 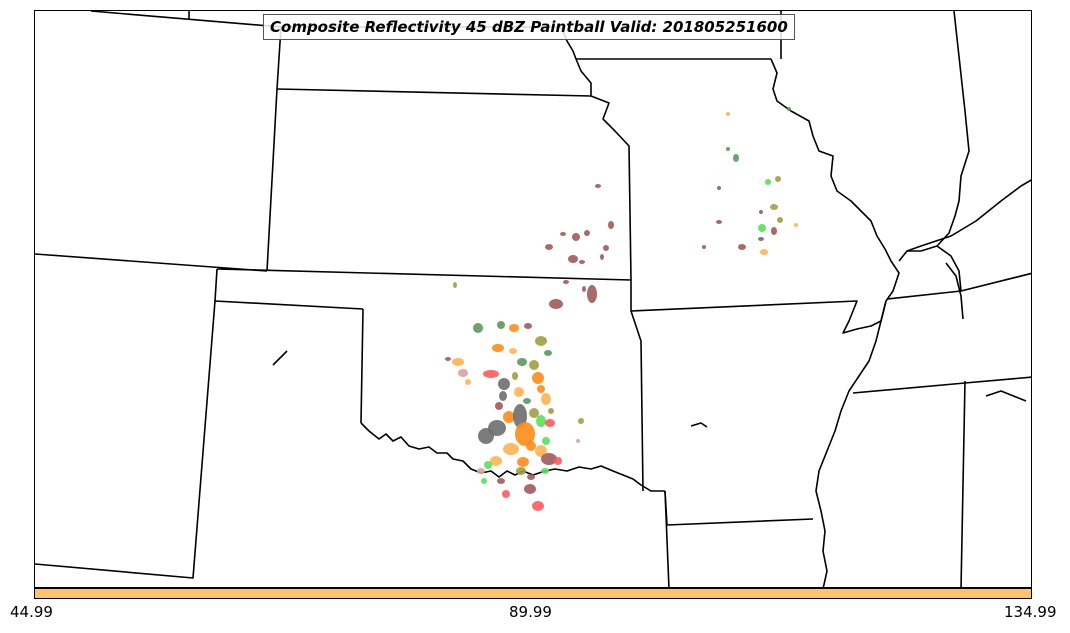 What do you see at coordinates (434, 92) in the screenshot?
I see `ne-ks-border` at bounding box center [434, 92].